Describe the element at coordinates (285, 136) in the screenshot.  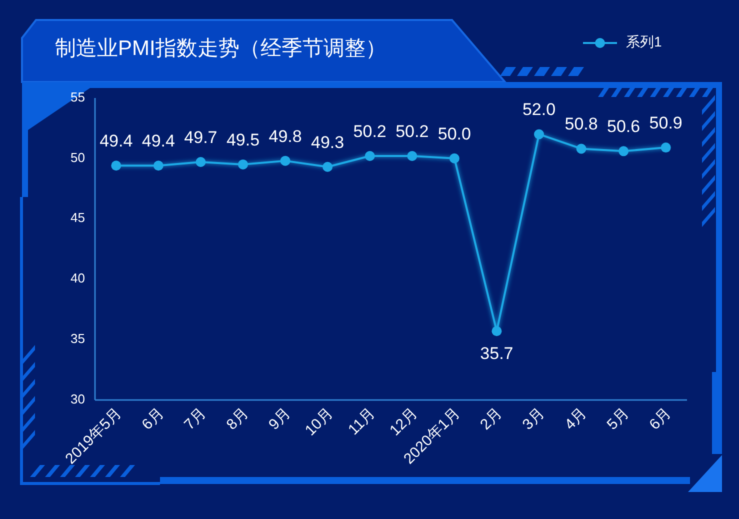
I see `data-label: 49.8` at that location.